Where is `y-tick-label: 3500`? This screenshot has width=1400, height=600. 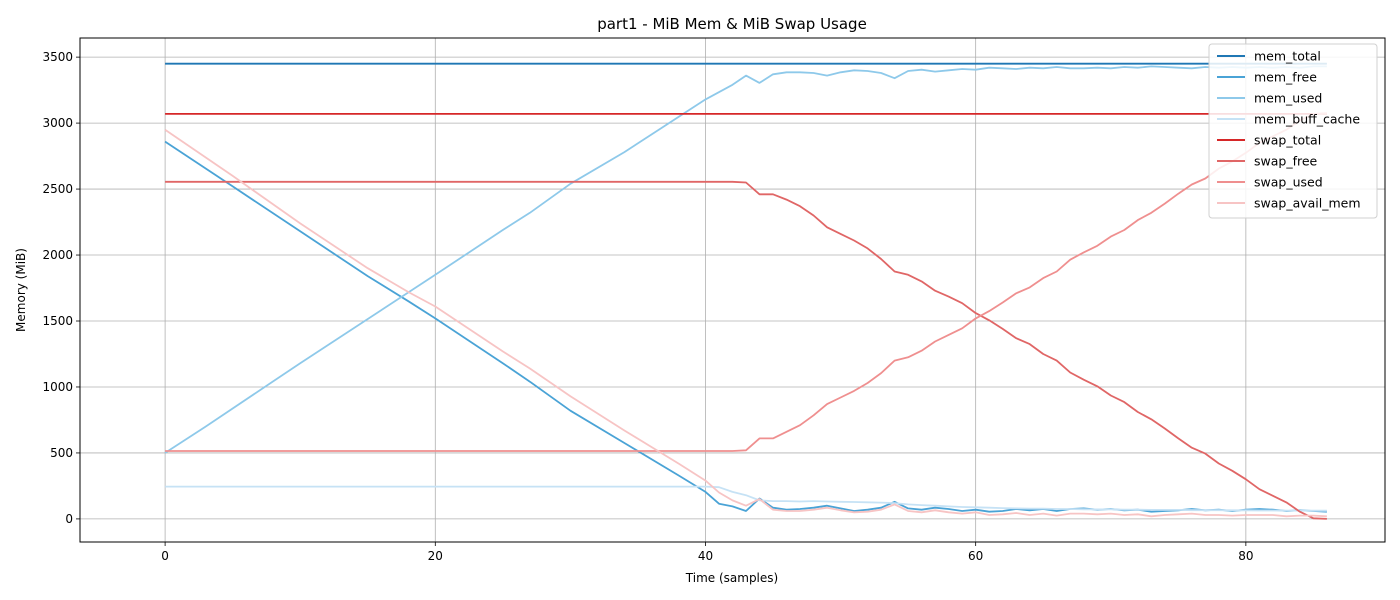 y-tick-label: 3500 is located at coordinates (57, 57).